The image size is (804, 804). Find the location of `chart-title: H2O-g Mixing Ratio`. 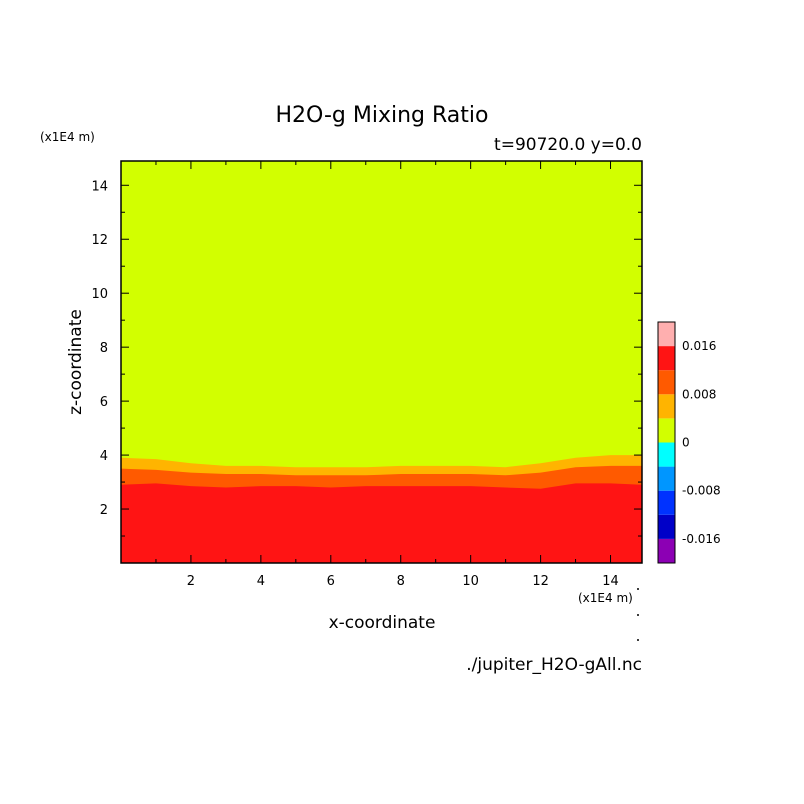

chart-title: H2O-g Mixing Ratio is located at coordinates (382, 115).